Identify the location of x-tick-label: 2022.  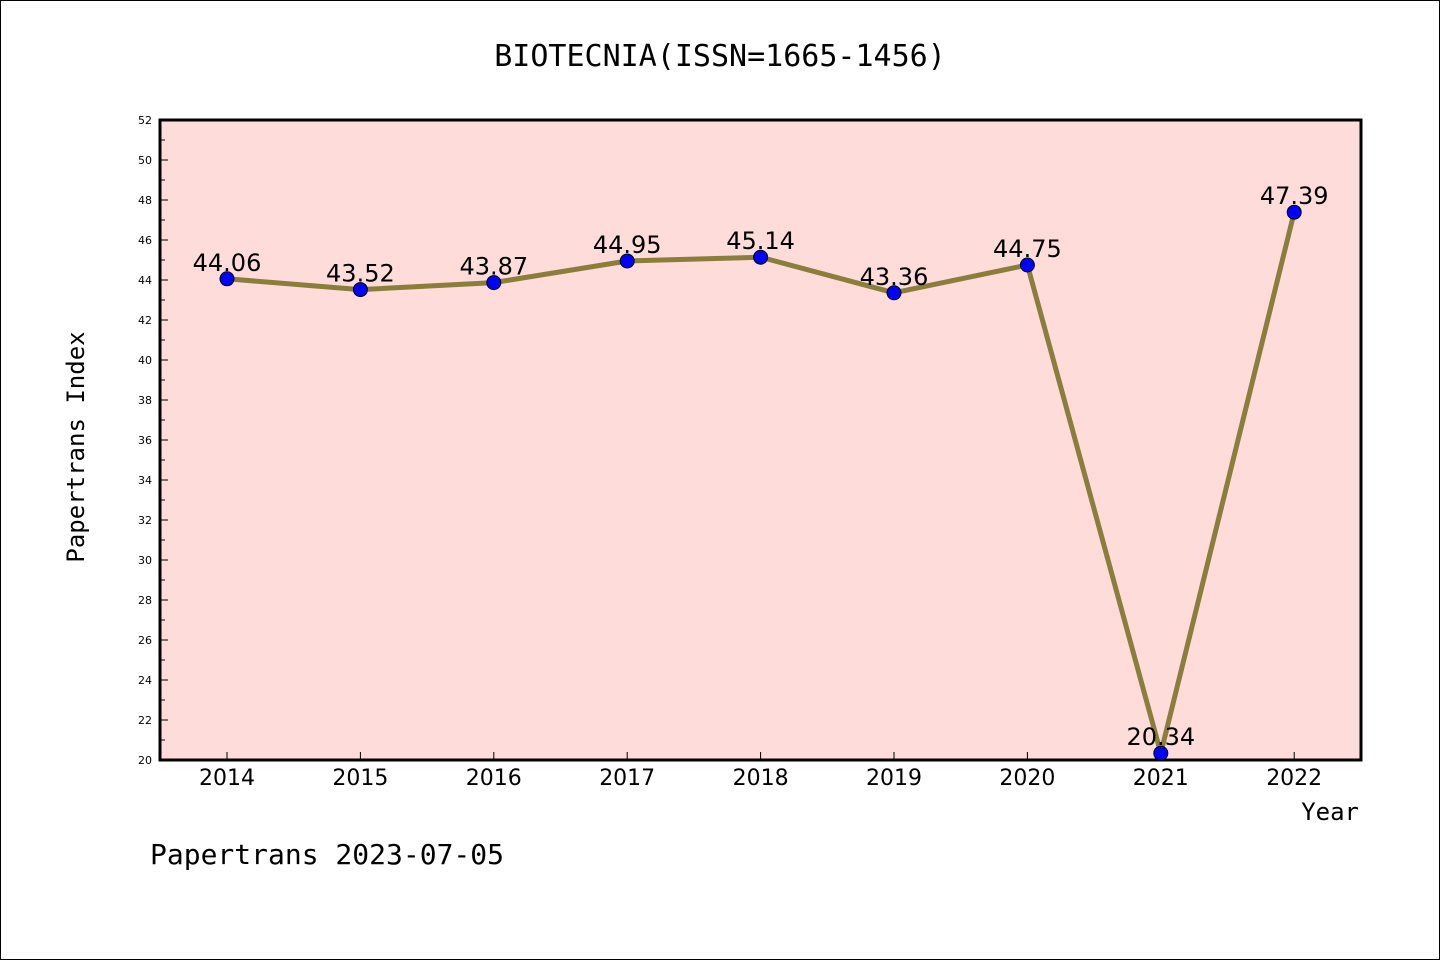
(1294, 778).